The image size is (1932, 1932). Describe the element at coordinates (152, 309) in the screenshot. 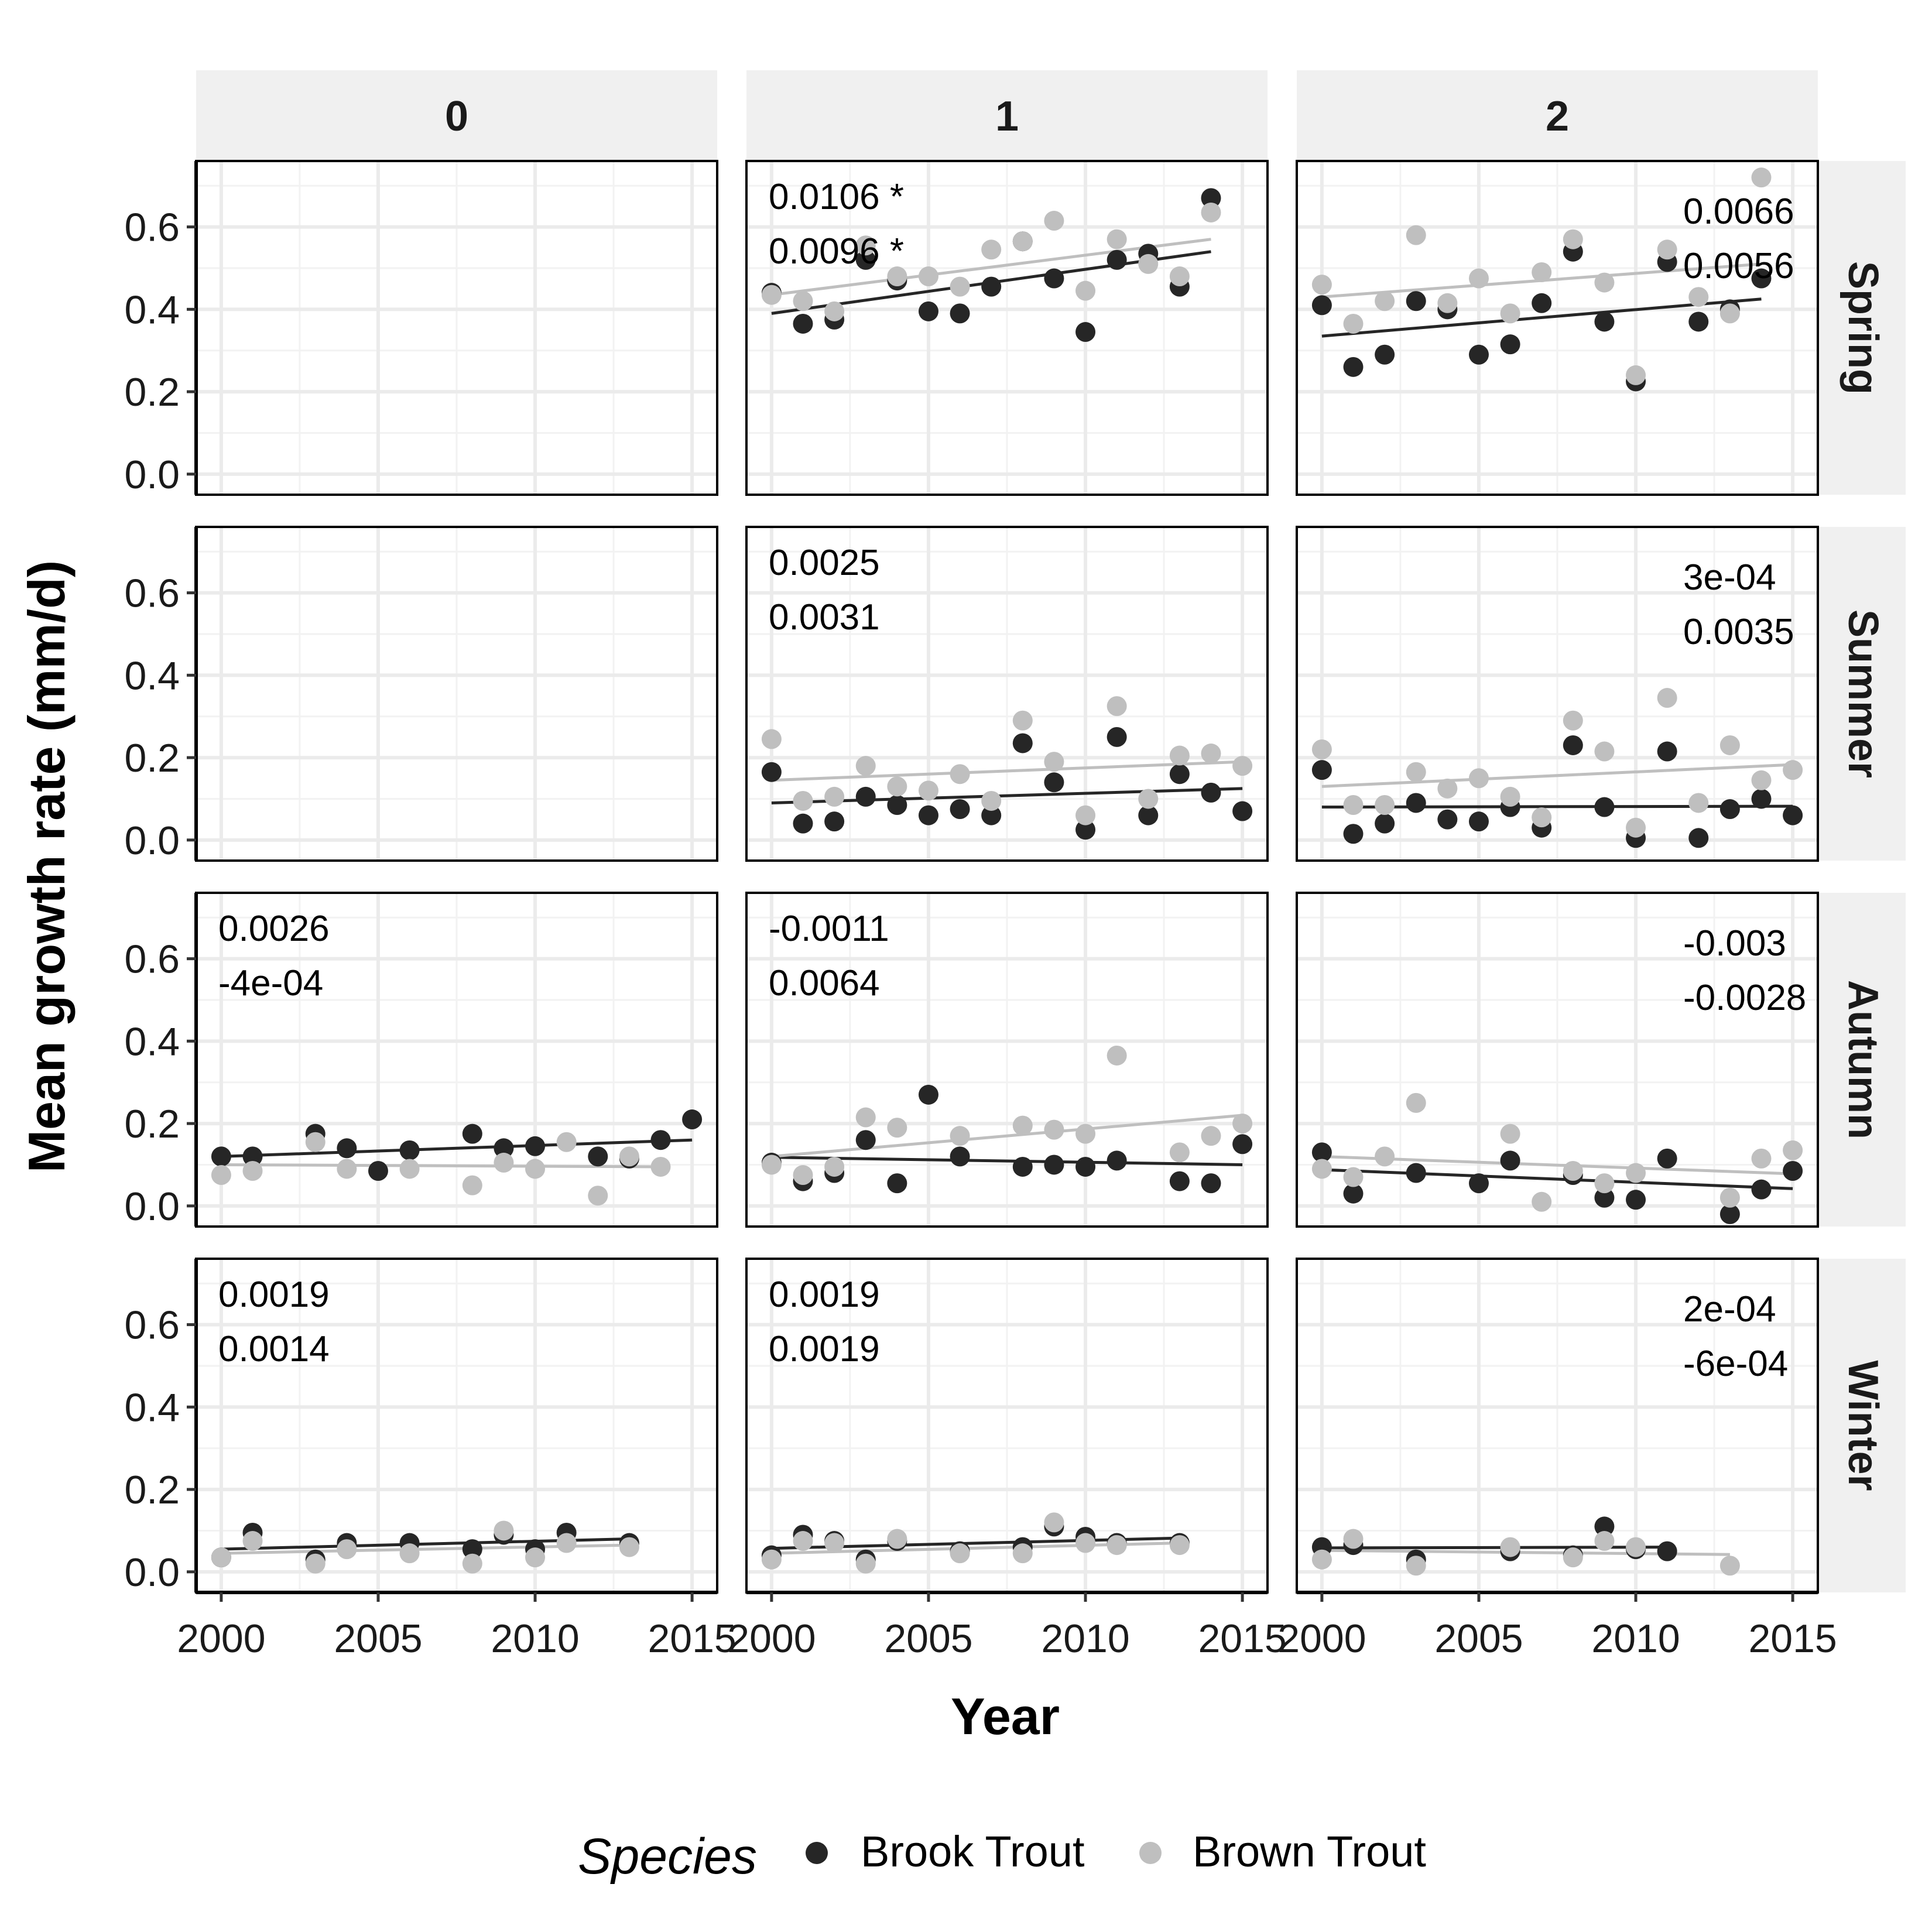

I see `y-tick-label: 0.4` at that location.